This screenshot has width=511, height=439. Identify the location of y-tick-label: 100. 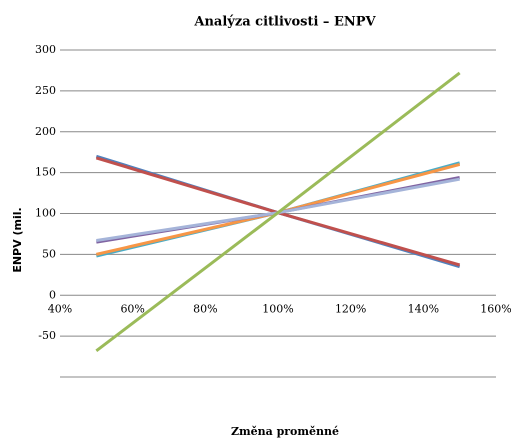
(45, 213).